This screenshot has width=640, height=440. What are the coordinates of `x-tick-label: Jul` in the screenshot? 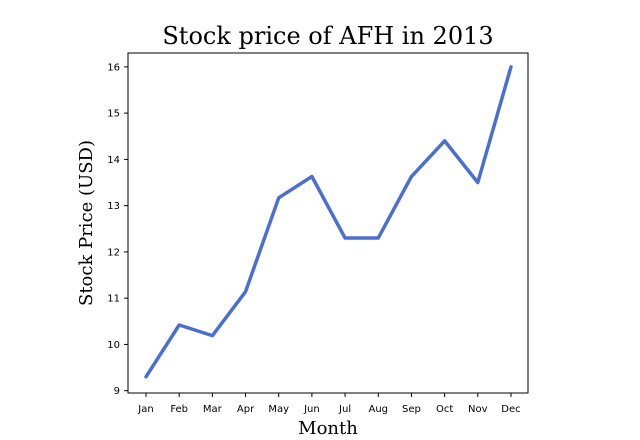 It's located at (344, 409).